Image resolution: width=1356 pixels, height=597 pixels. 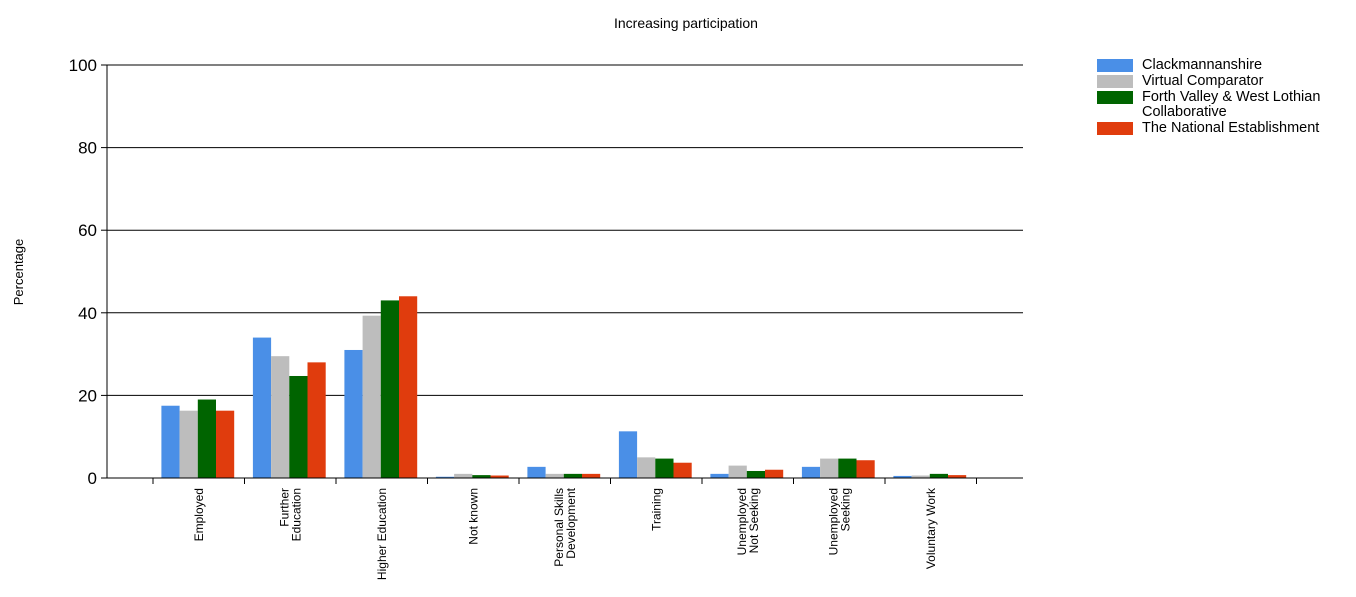 I want to click on y-tick-label: 80, so click(x=87, y=148).